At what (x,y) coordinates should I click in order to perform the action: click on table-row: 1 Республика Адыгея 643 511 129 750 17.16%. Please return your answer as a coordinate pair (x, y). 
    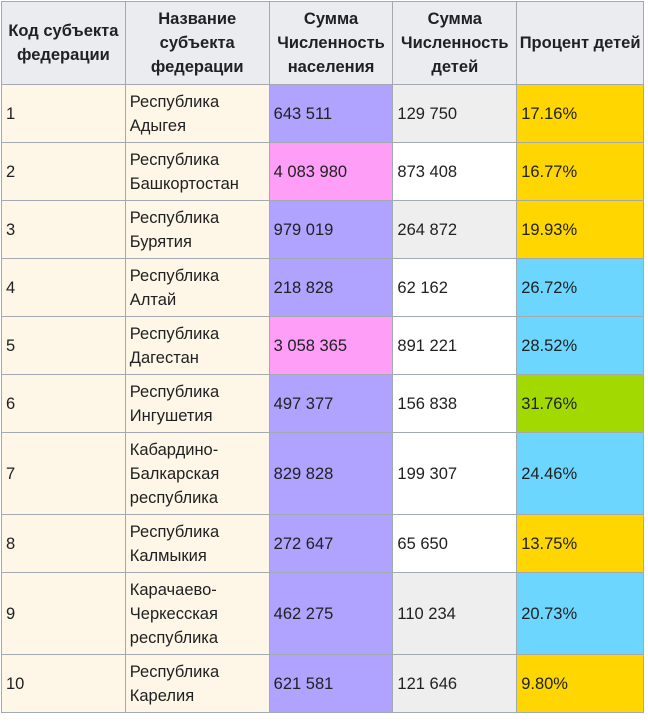
    Looking at the image, I should click on (322, 113).